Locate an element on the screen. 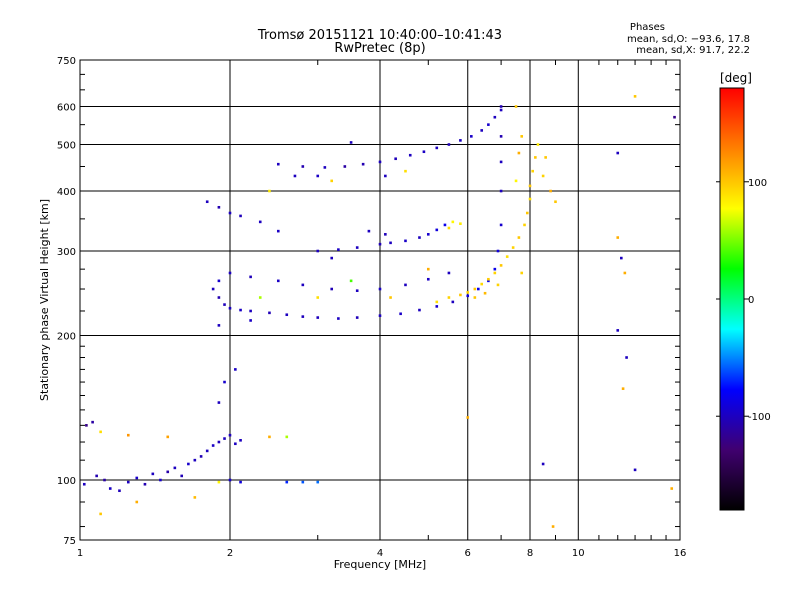 The image size is (800, 600). y-axis-label: Stationary phase Virtual Height [km] is located at coordinates (44, 300).